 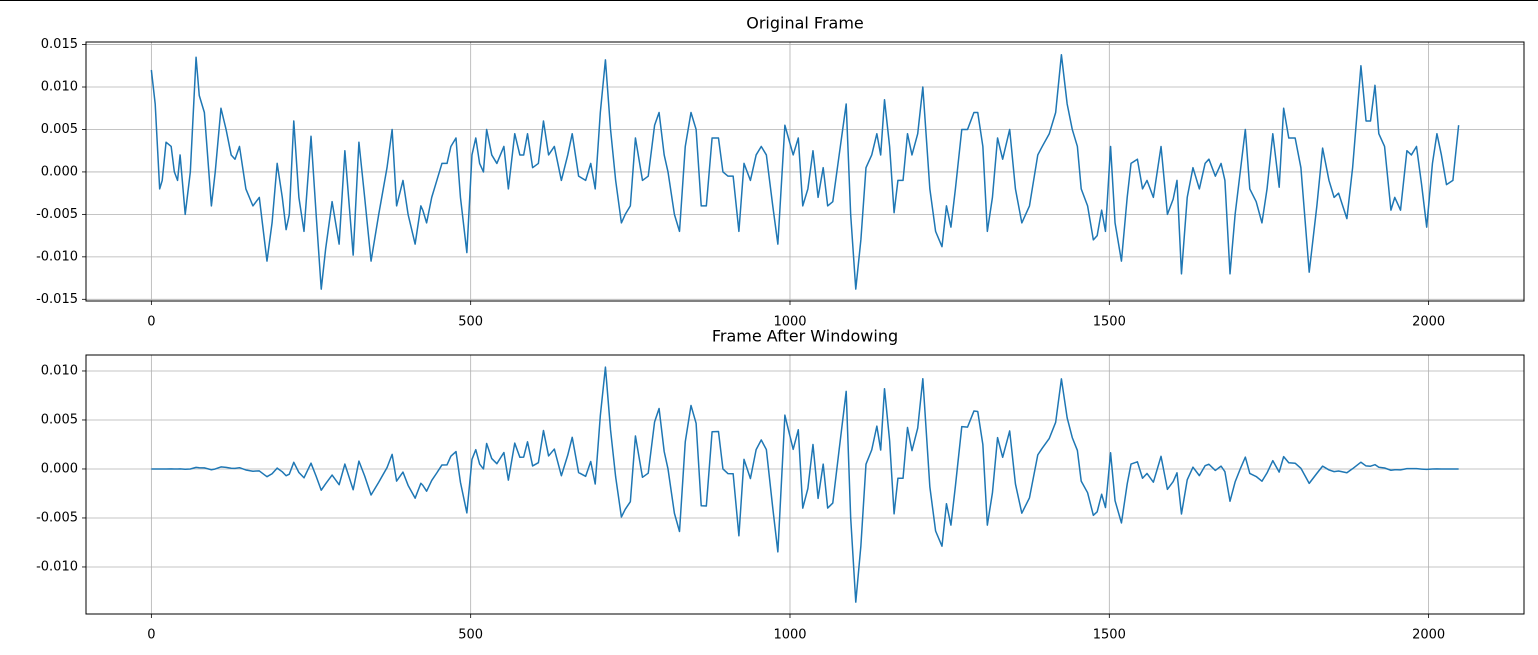 What do you see at coordinates (805, 336) in the screenshot?
I see `chart-title: Frame After Windowing` at bounding box center [805, 336].